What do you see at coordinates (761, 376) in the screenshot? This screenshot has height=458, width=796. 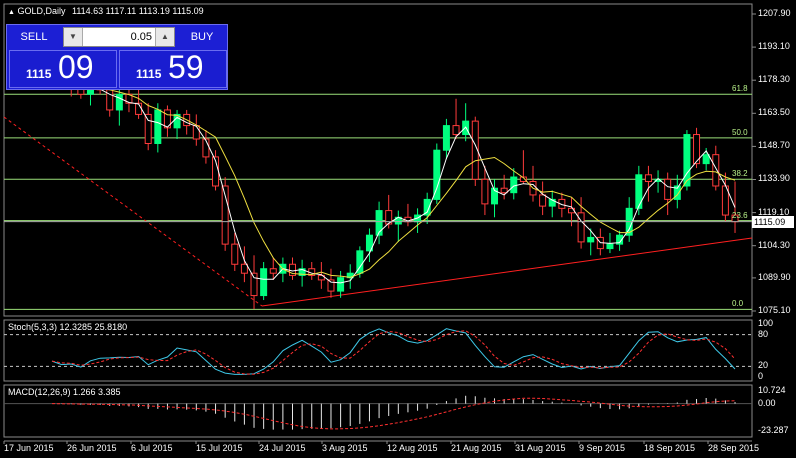 I see `stoch-tick-label: 0` at bounding box center [761, 376].